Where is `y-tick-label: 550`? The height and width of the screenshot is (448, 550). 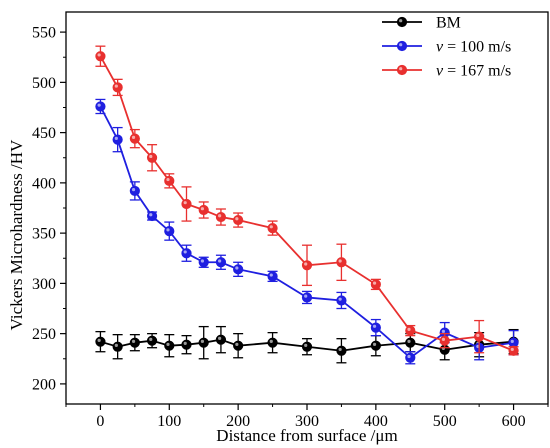
y-tick-label: 550 is located at coordinates (44, 33).